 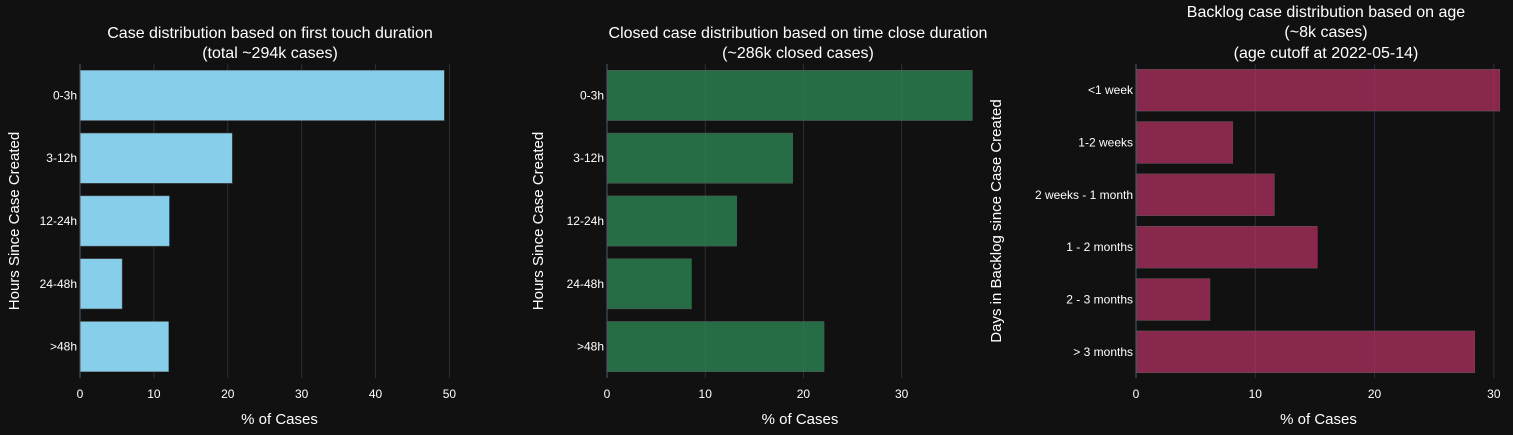 I want to click on category-label: 1-2 weeks, so click(x=1105, y=143).